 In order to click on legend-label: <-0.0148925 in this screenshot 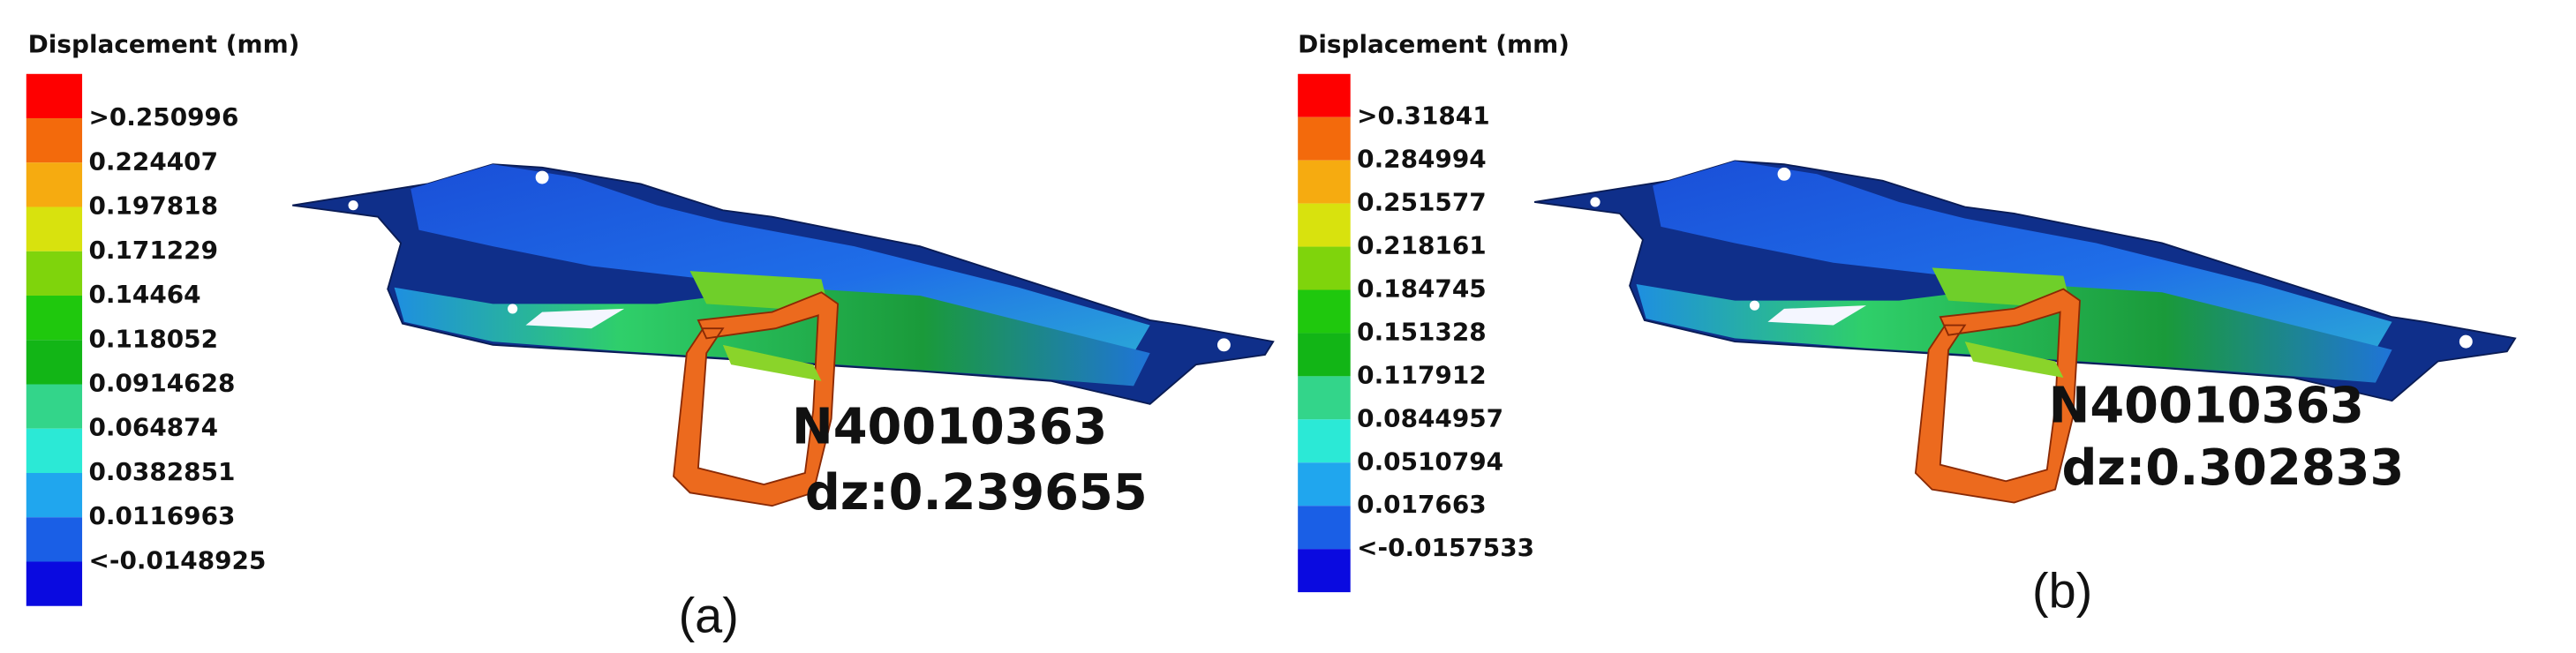, I will do `click(177, 559)`.